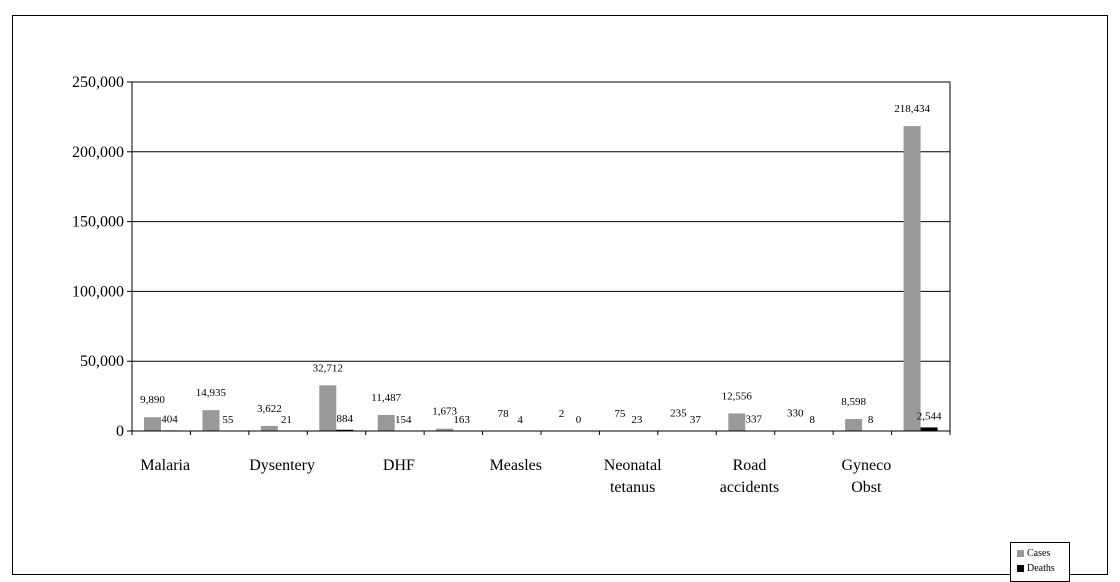 The height and width of the screenshot is (582, 1120). I want to click on y-tick-label: 200,000, so click(98, 152).